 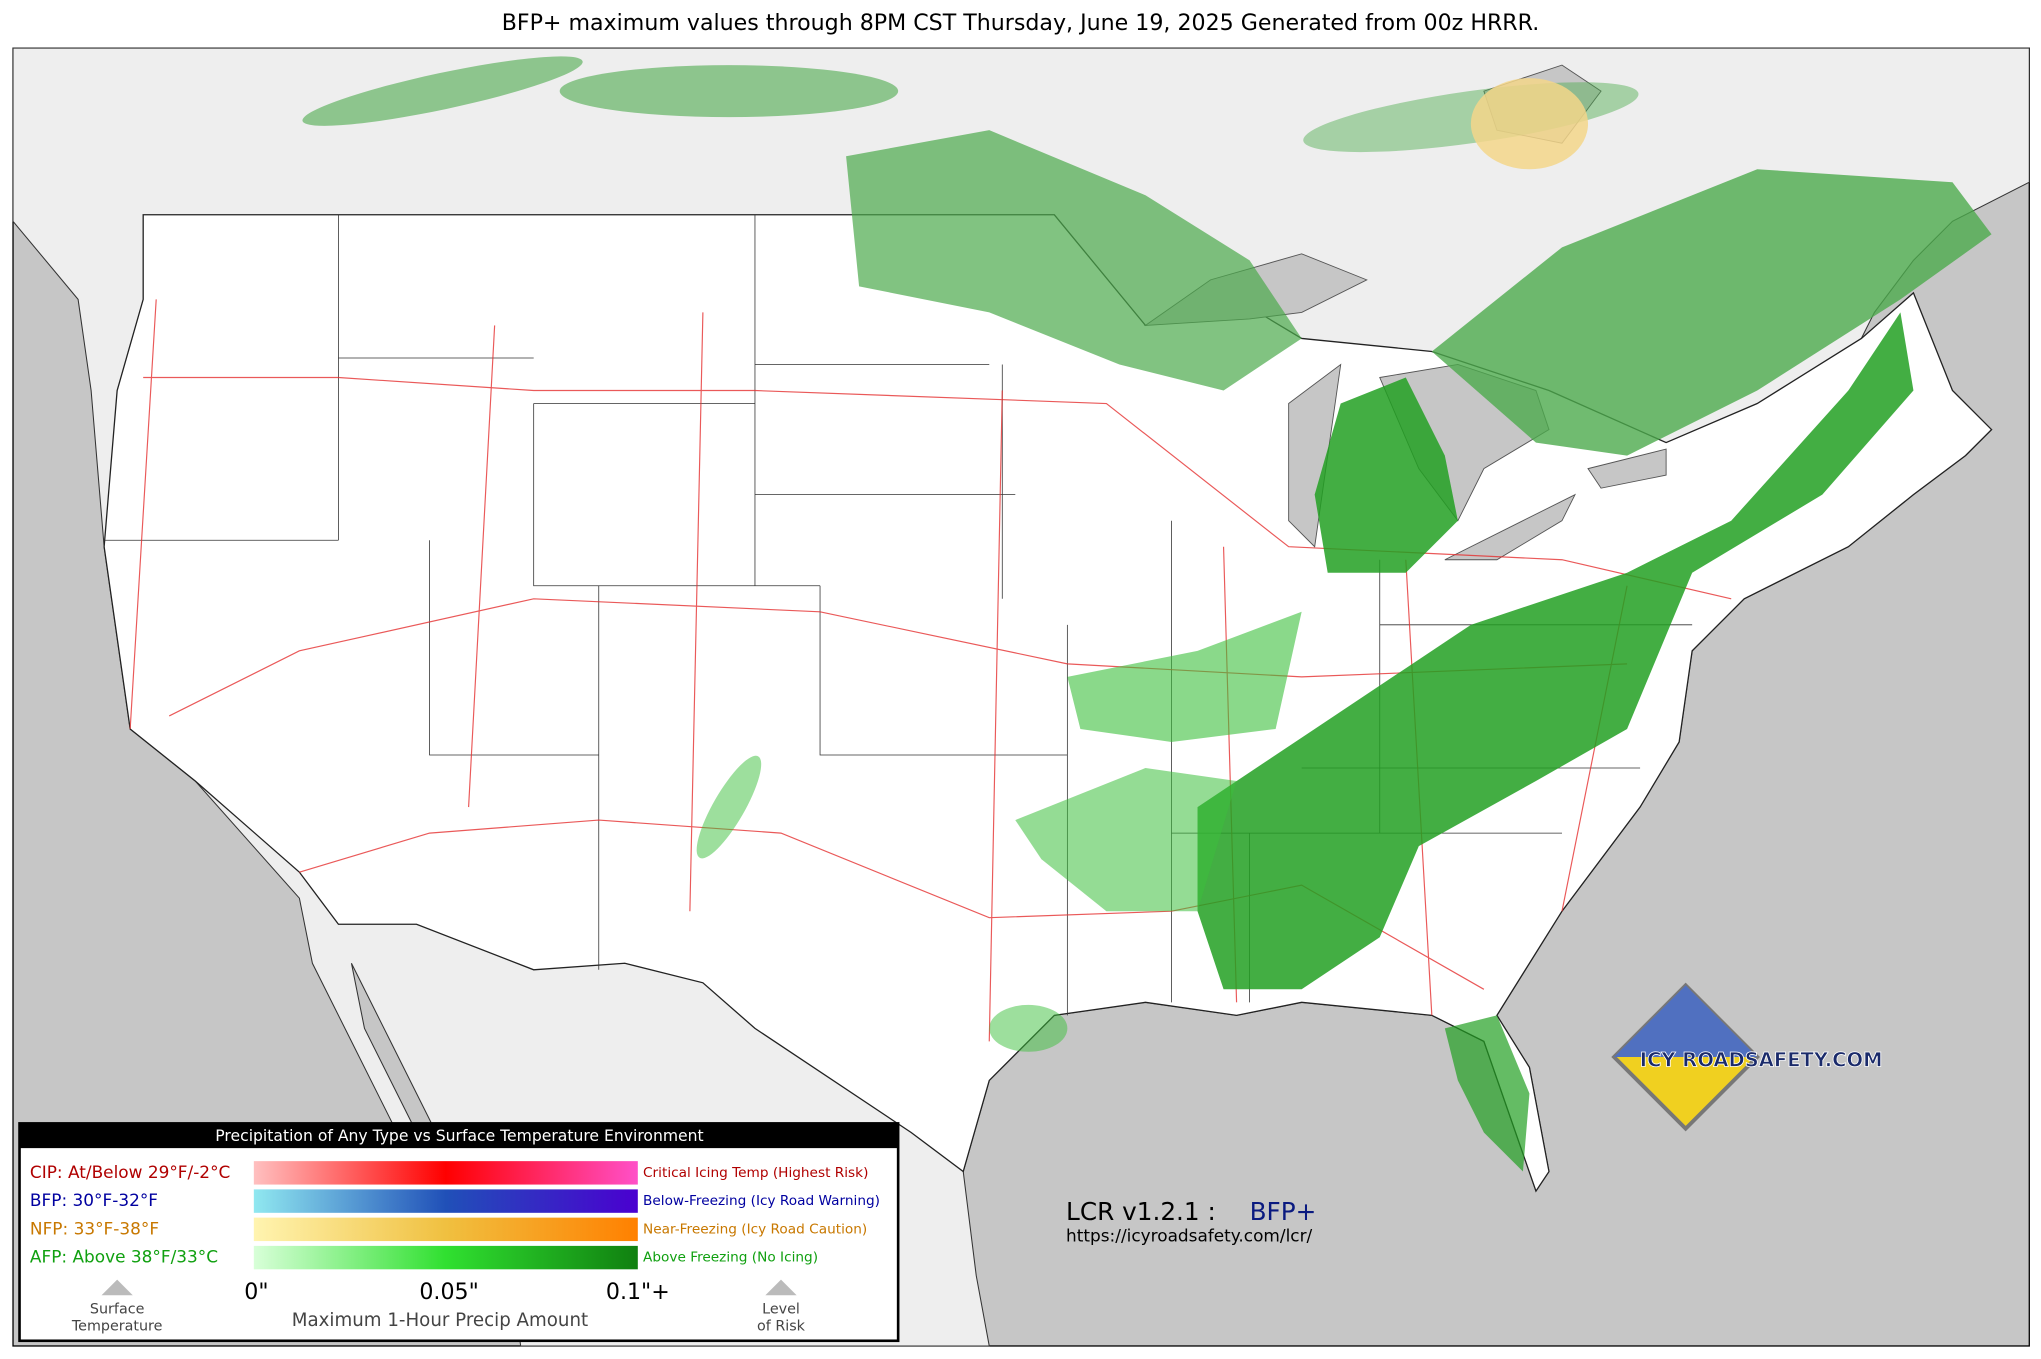 What do you see at coordinates (124, 1257) in the screenshot?
I see `legend-label: AFP: Above 38°F/33°C` at bounding box center [124, 1257].